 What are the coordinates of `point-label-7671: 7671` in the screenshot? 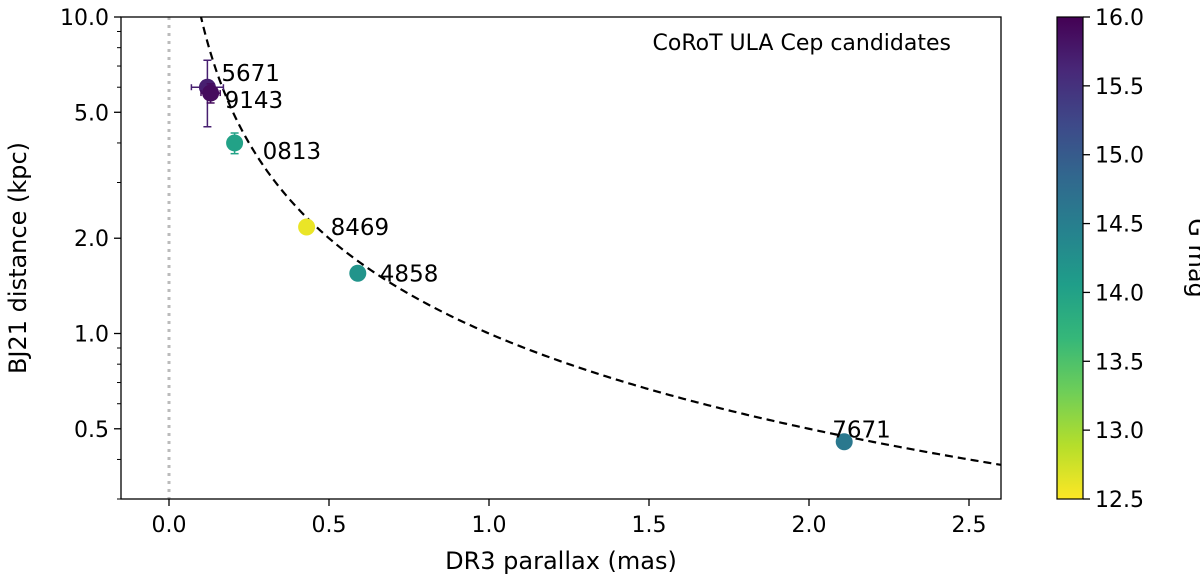 It's located at (861, 431).